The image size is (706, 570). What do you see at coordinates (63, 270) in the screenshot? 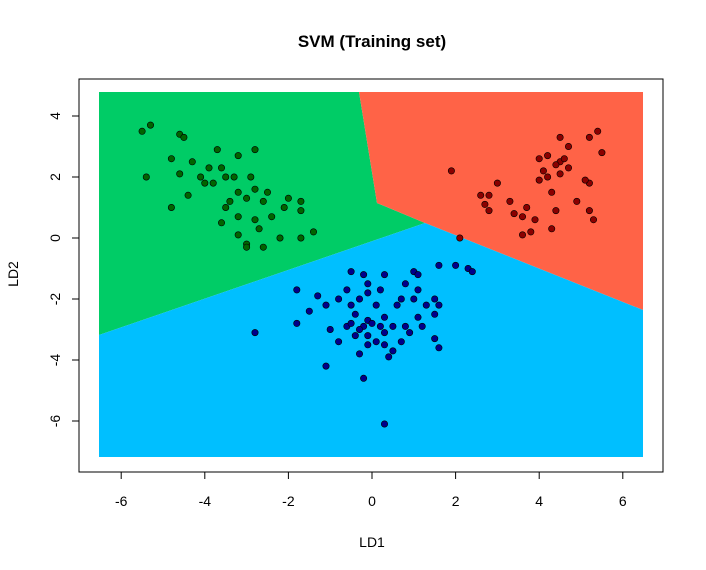
I see `y-axis: 4 2 0 -2 -4 -6` at bounding box center [63, 270].